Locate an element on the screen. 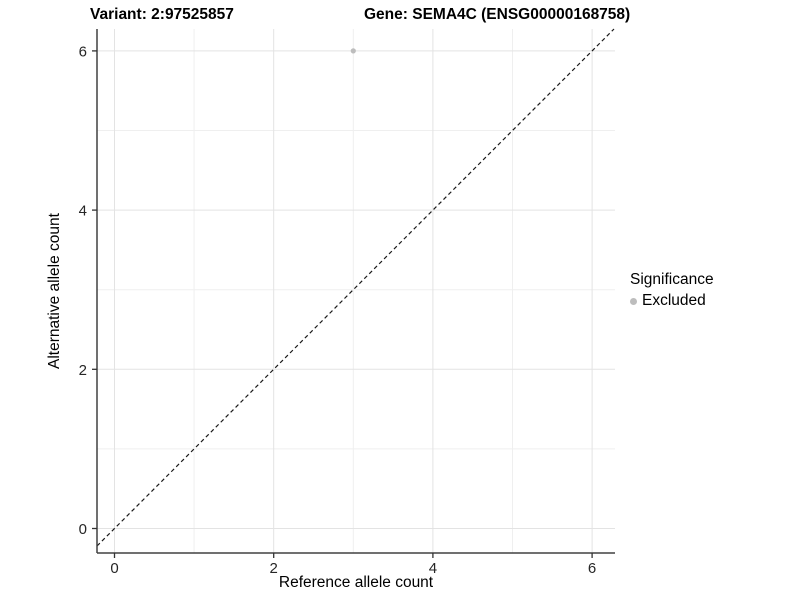 This screenshot has width=800, height=600. y-tick-label: 2 is located at coordinates (83, 370).